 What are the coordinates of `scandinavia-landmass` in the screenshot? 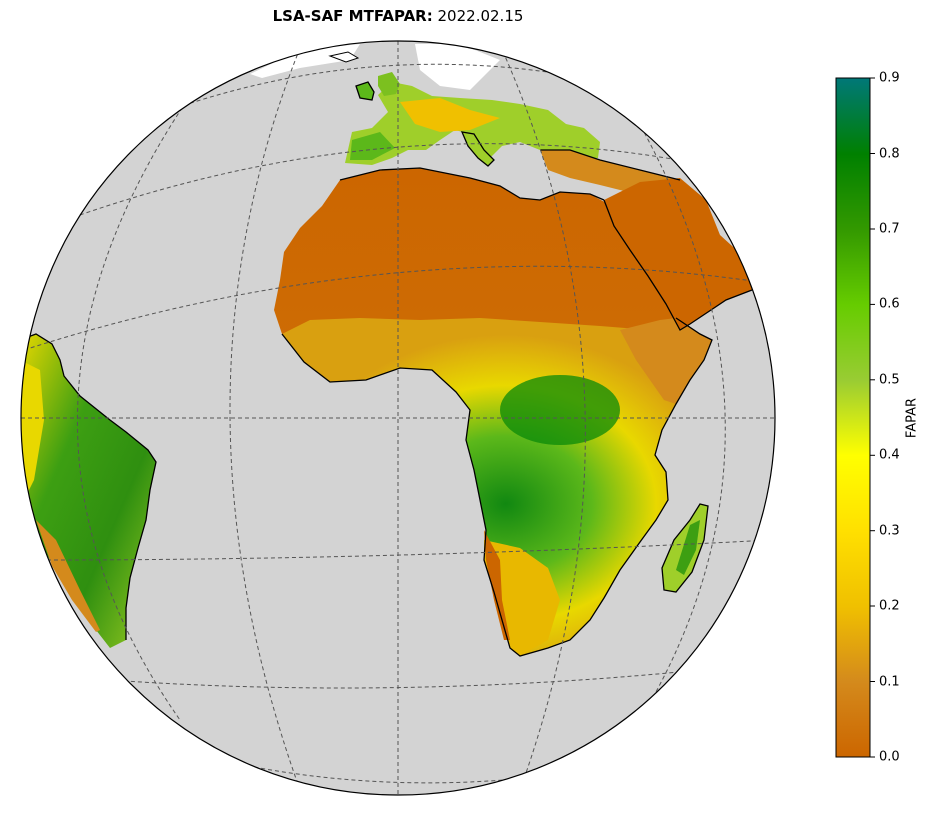 It's located at (457, 67).